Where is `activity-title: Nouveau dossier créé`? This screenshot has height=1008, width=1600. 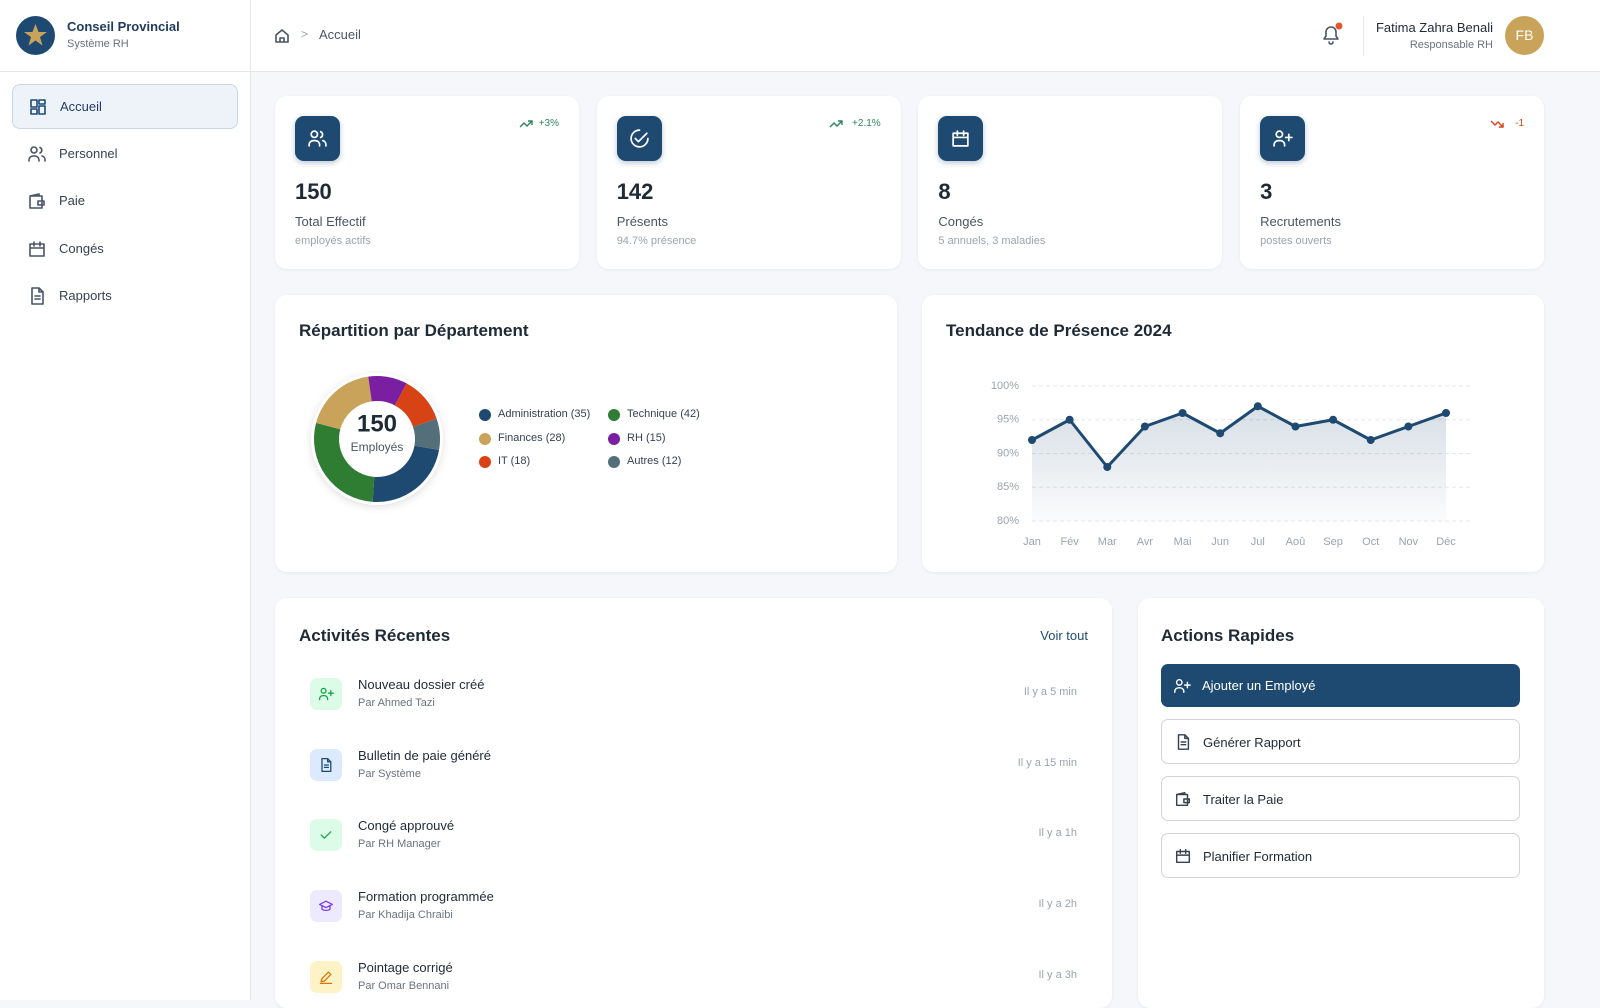
activity-title: Nouveau dossier créé is located at coordinates (421, 684).